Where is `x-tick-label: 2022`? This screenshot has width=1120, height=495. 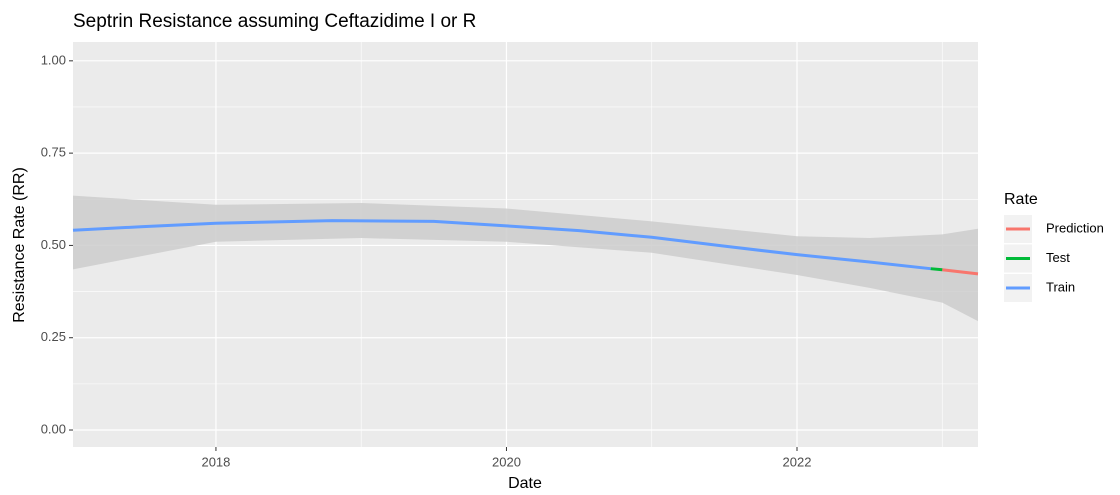 x-tick-label: 2022 is located at coordinates (797, 461).